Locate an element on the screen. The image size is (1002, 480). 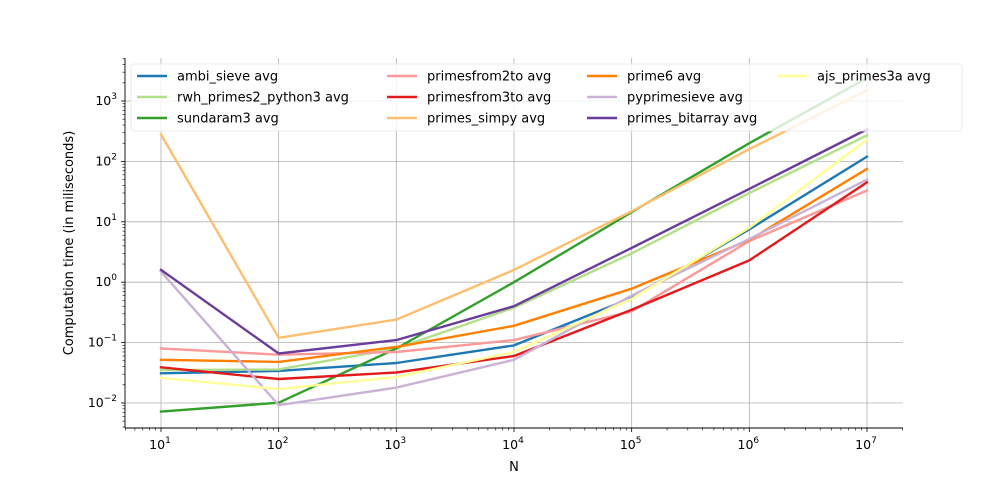
legend-label-pyprimesieve: pyprimesieve avg is located at coordinates (685, 98).